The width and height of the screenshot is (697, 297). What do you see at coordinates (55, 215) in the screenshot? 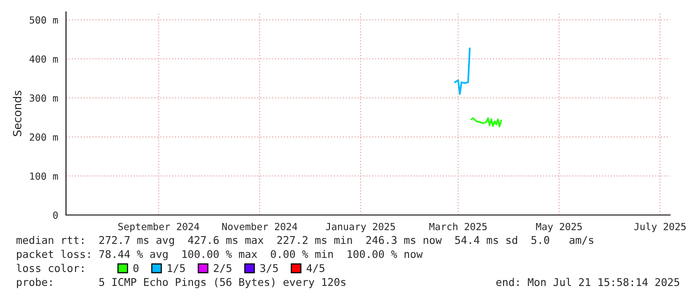
I see `y-tick-label: 0` at bounding box center [55, 215].